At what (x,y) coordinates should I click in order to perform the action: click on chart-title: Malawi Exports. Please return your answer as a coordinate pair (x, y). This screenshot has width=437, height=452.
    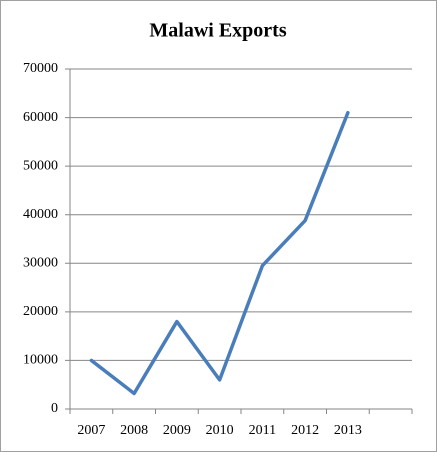
    Looking at the image, I should click on (217, 31).